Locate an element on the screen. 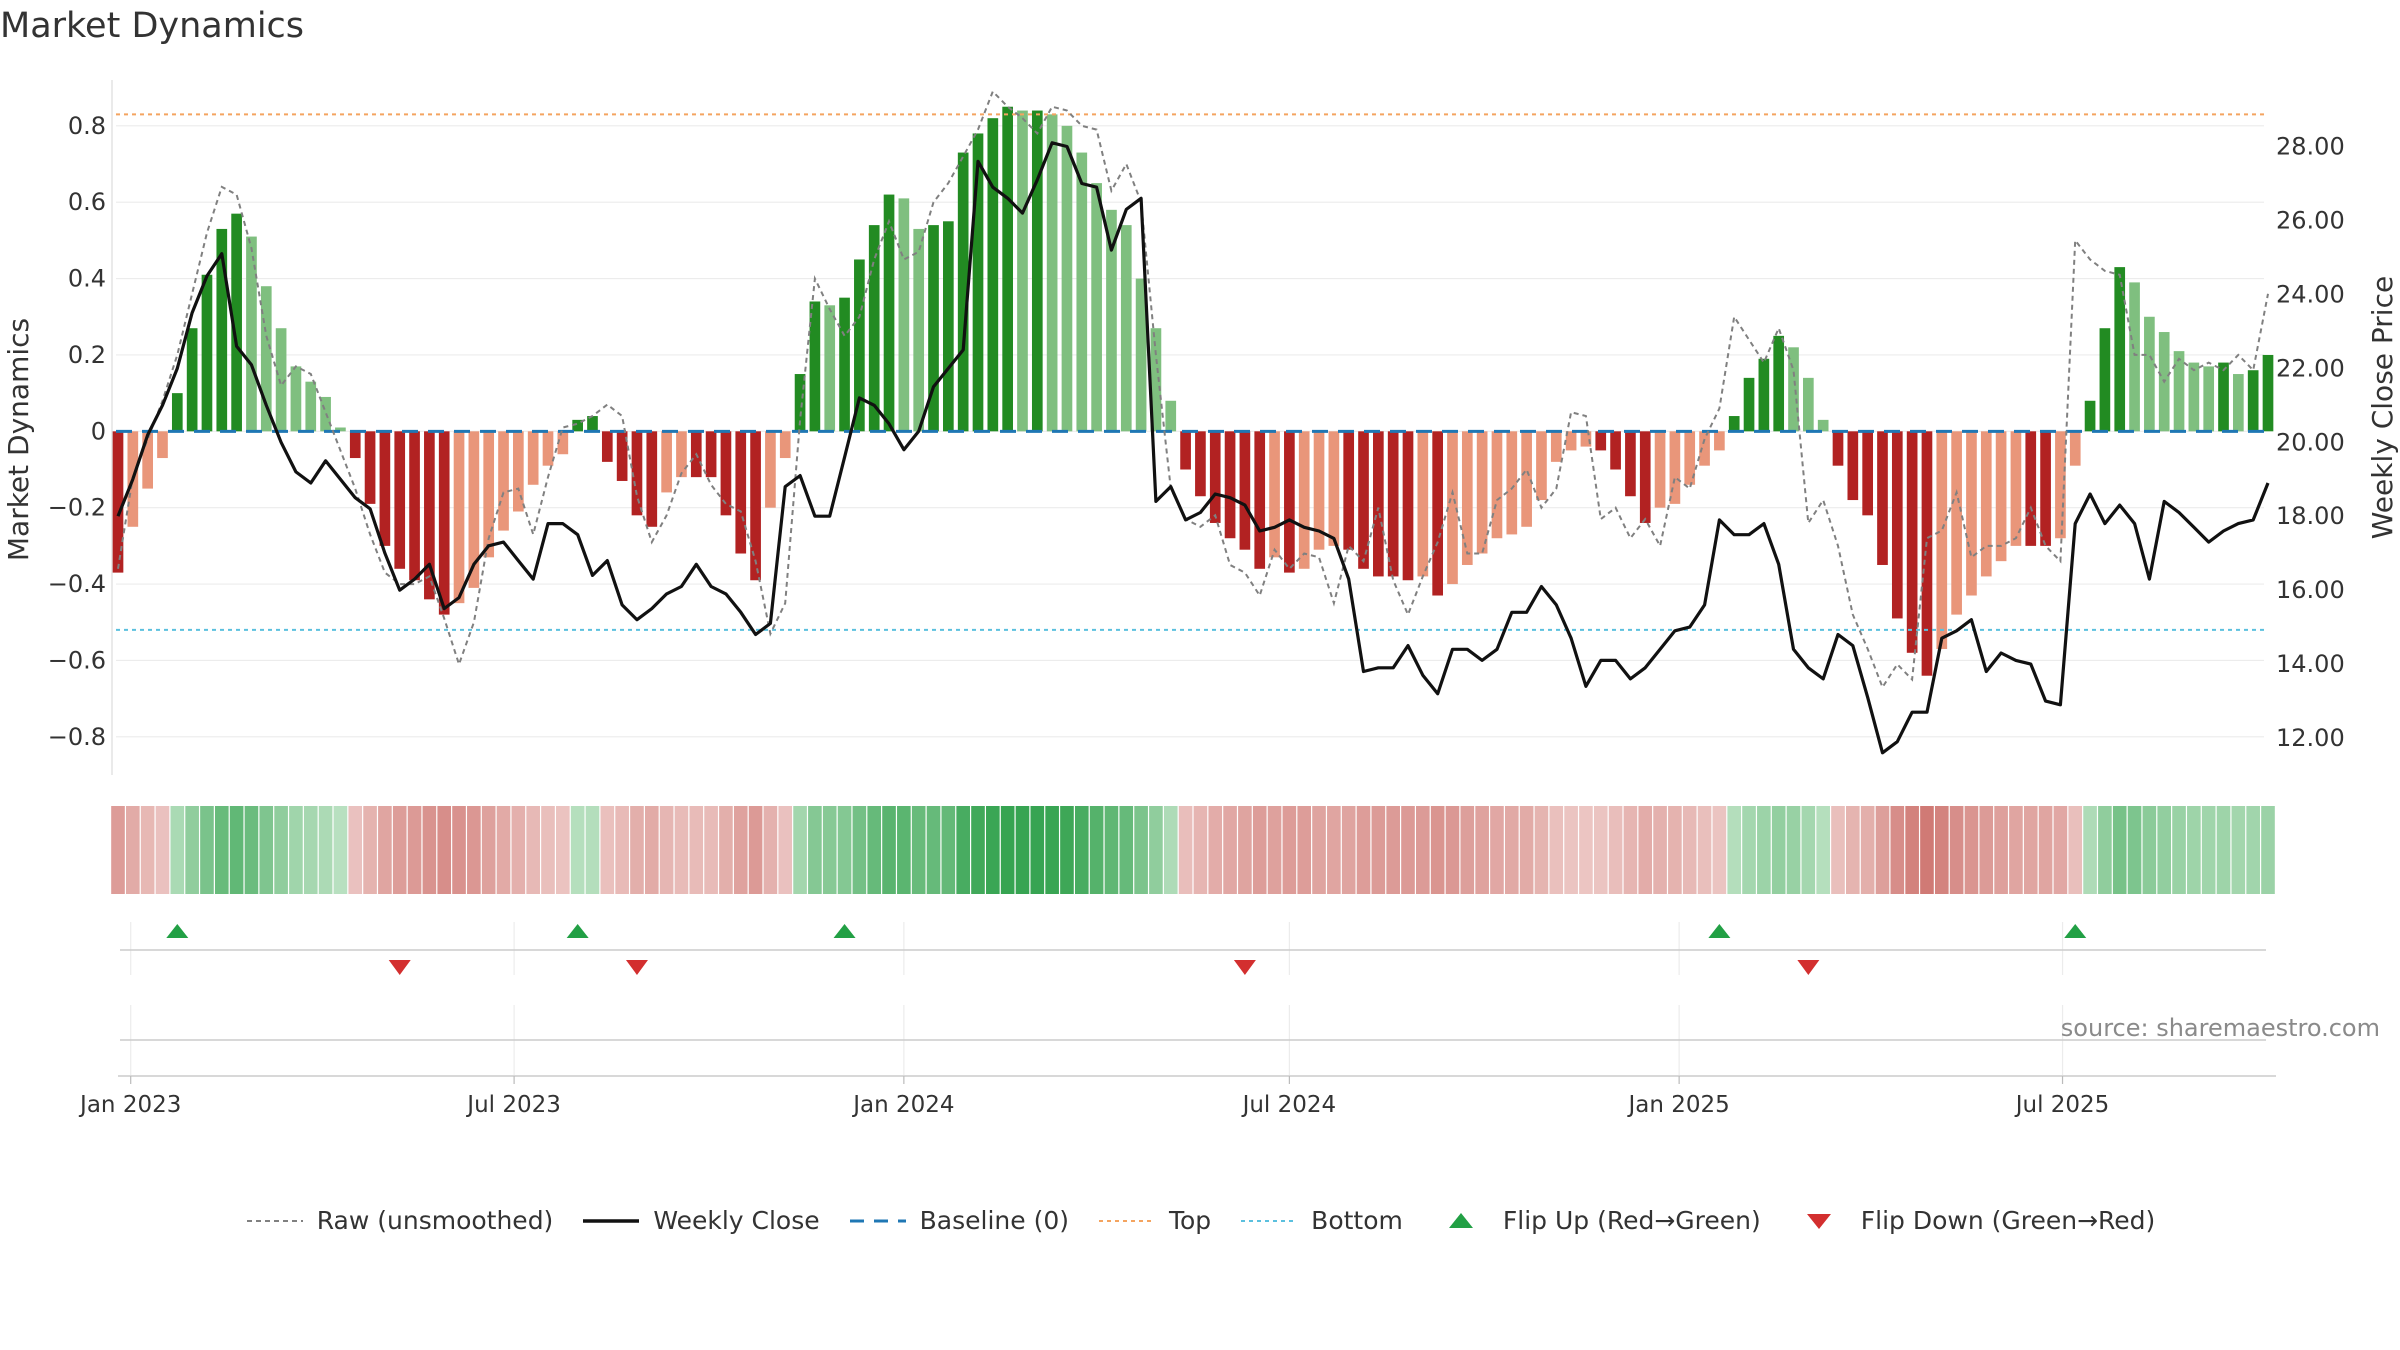 Image resolution: width=2400 pixels, height=1350 pixels. y-tick-label: −0.6 is located at coordinates (77, 660).